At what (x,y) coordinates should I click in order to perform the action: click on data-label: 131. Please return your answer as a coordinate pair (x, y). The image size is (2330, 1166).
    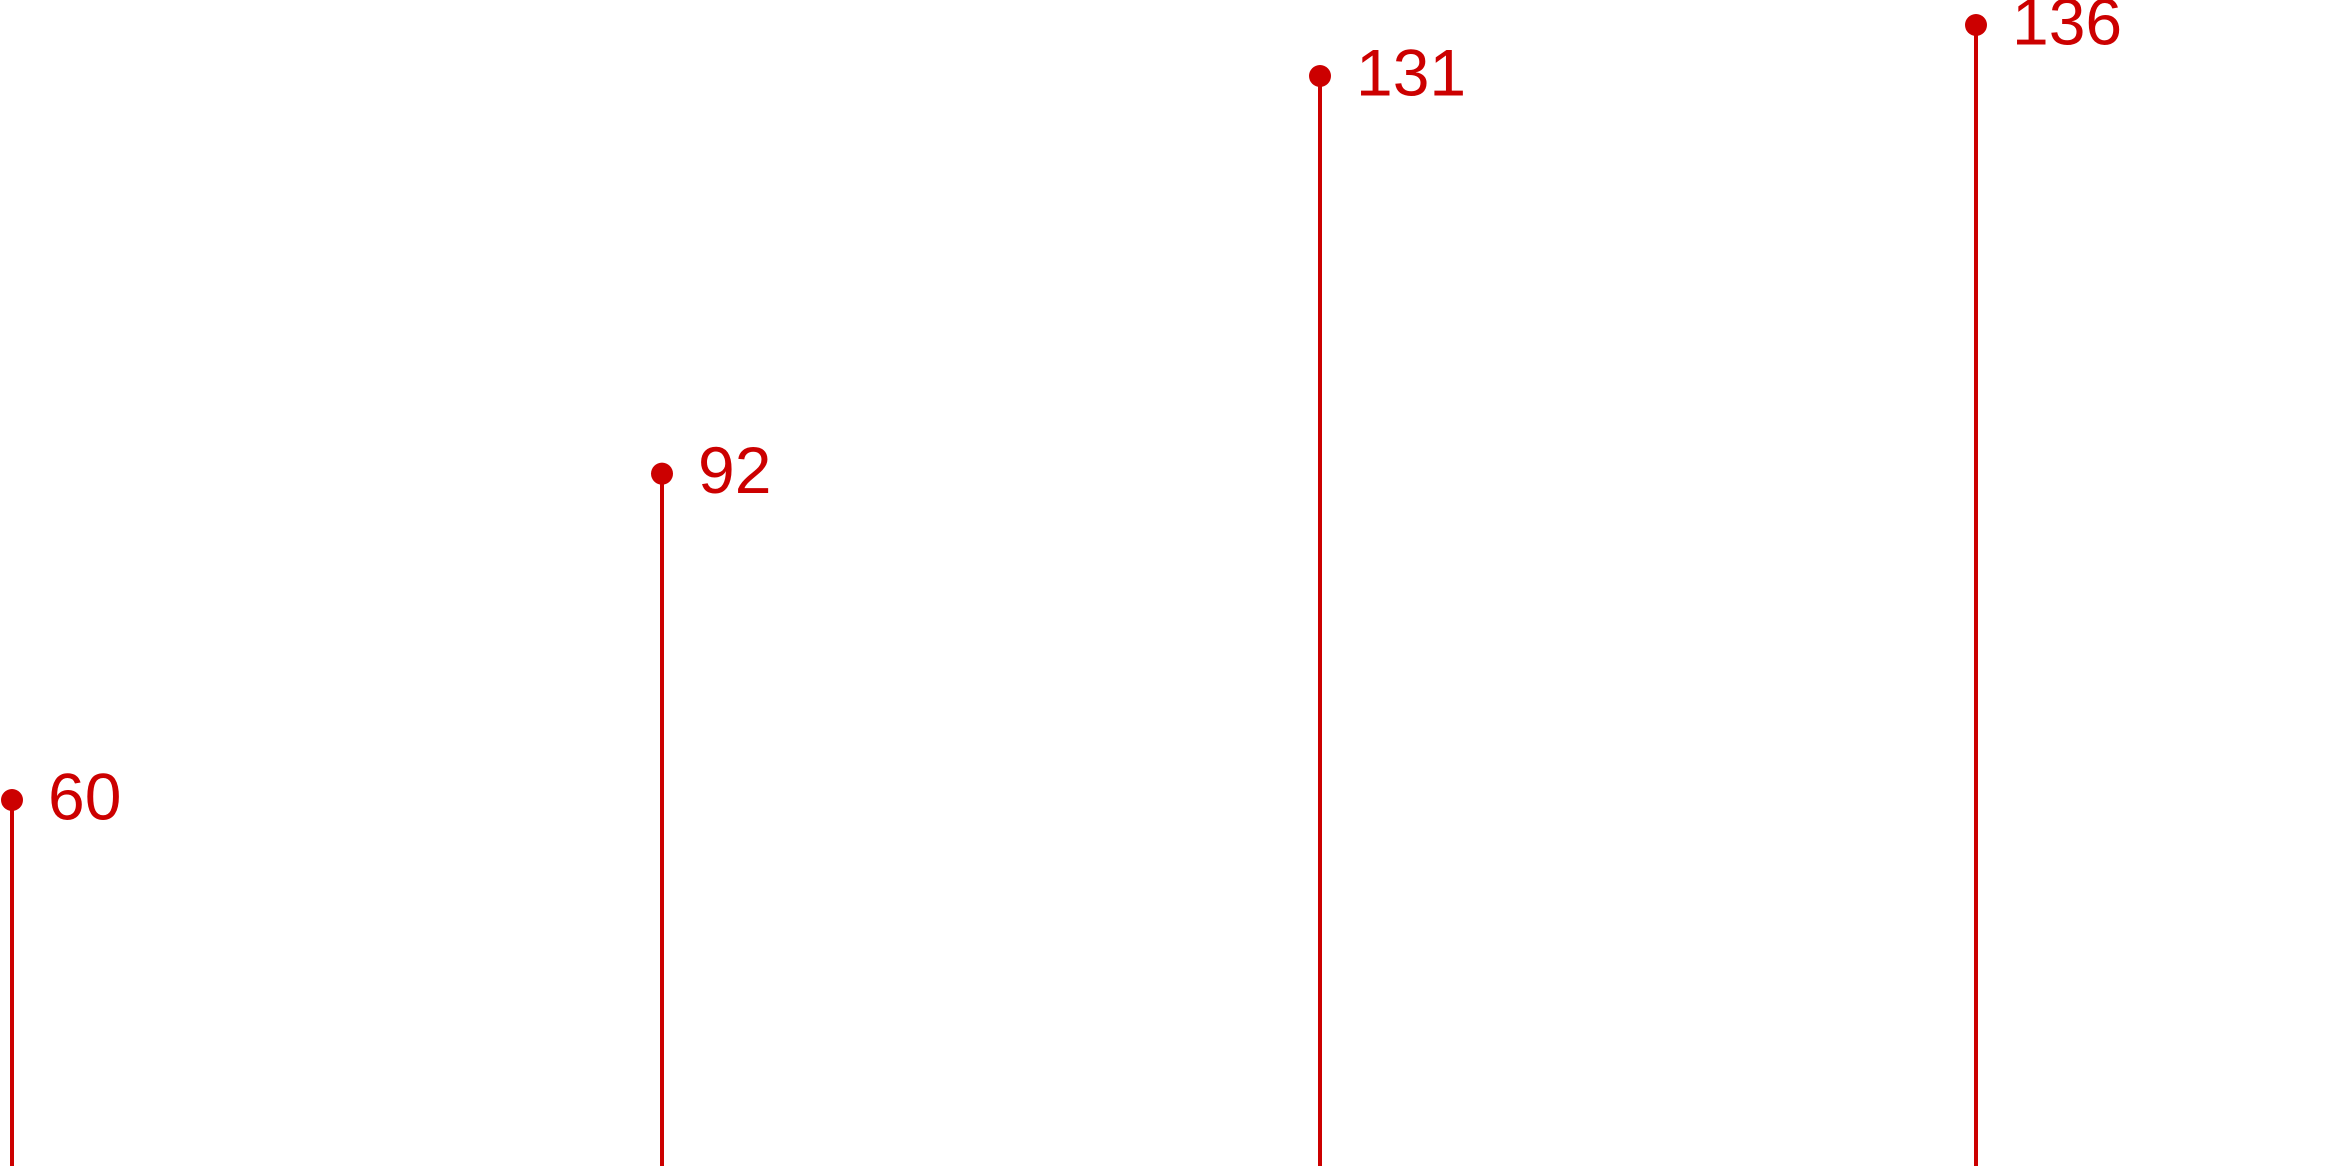
    Looking at the image, I should click on (1411, 72).